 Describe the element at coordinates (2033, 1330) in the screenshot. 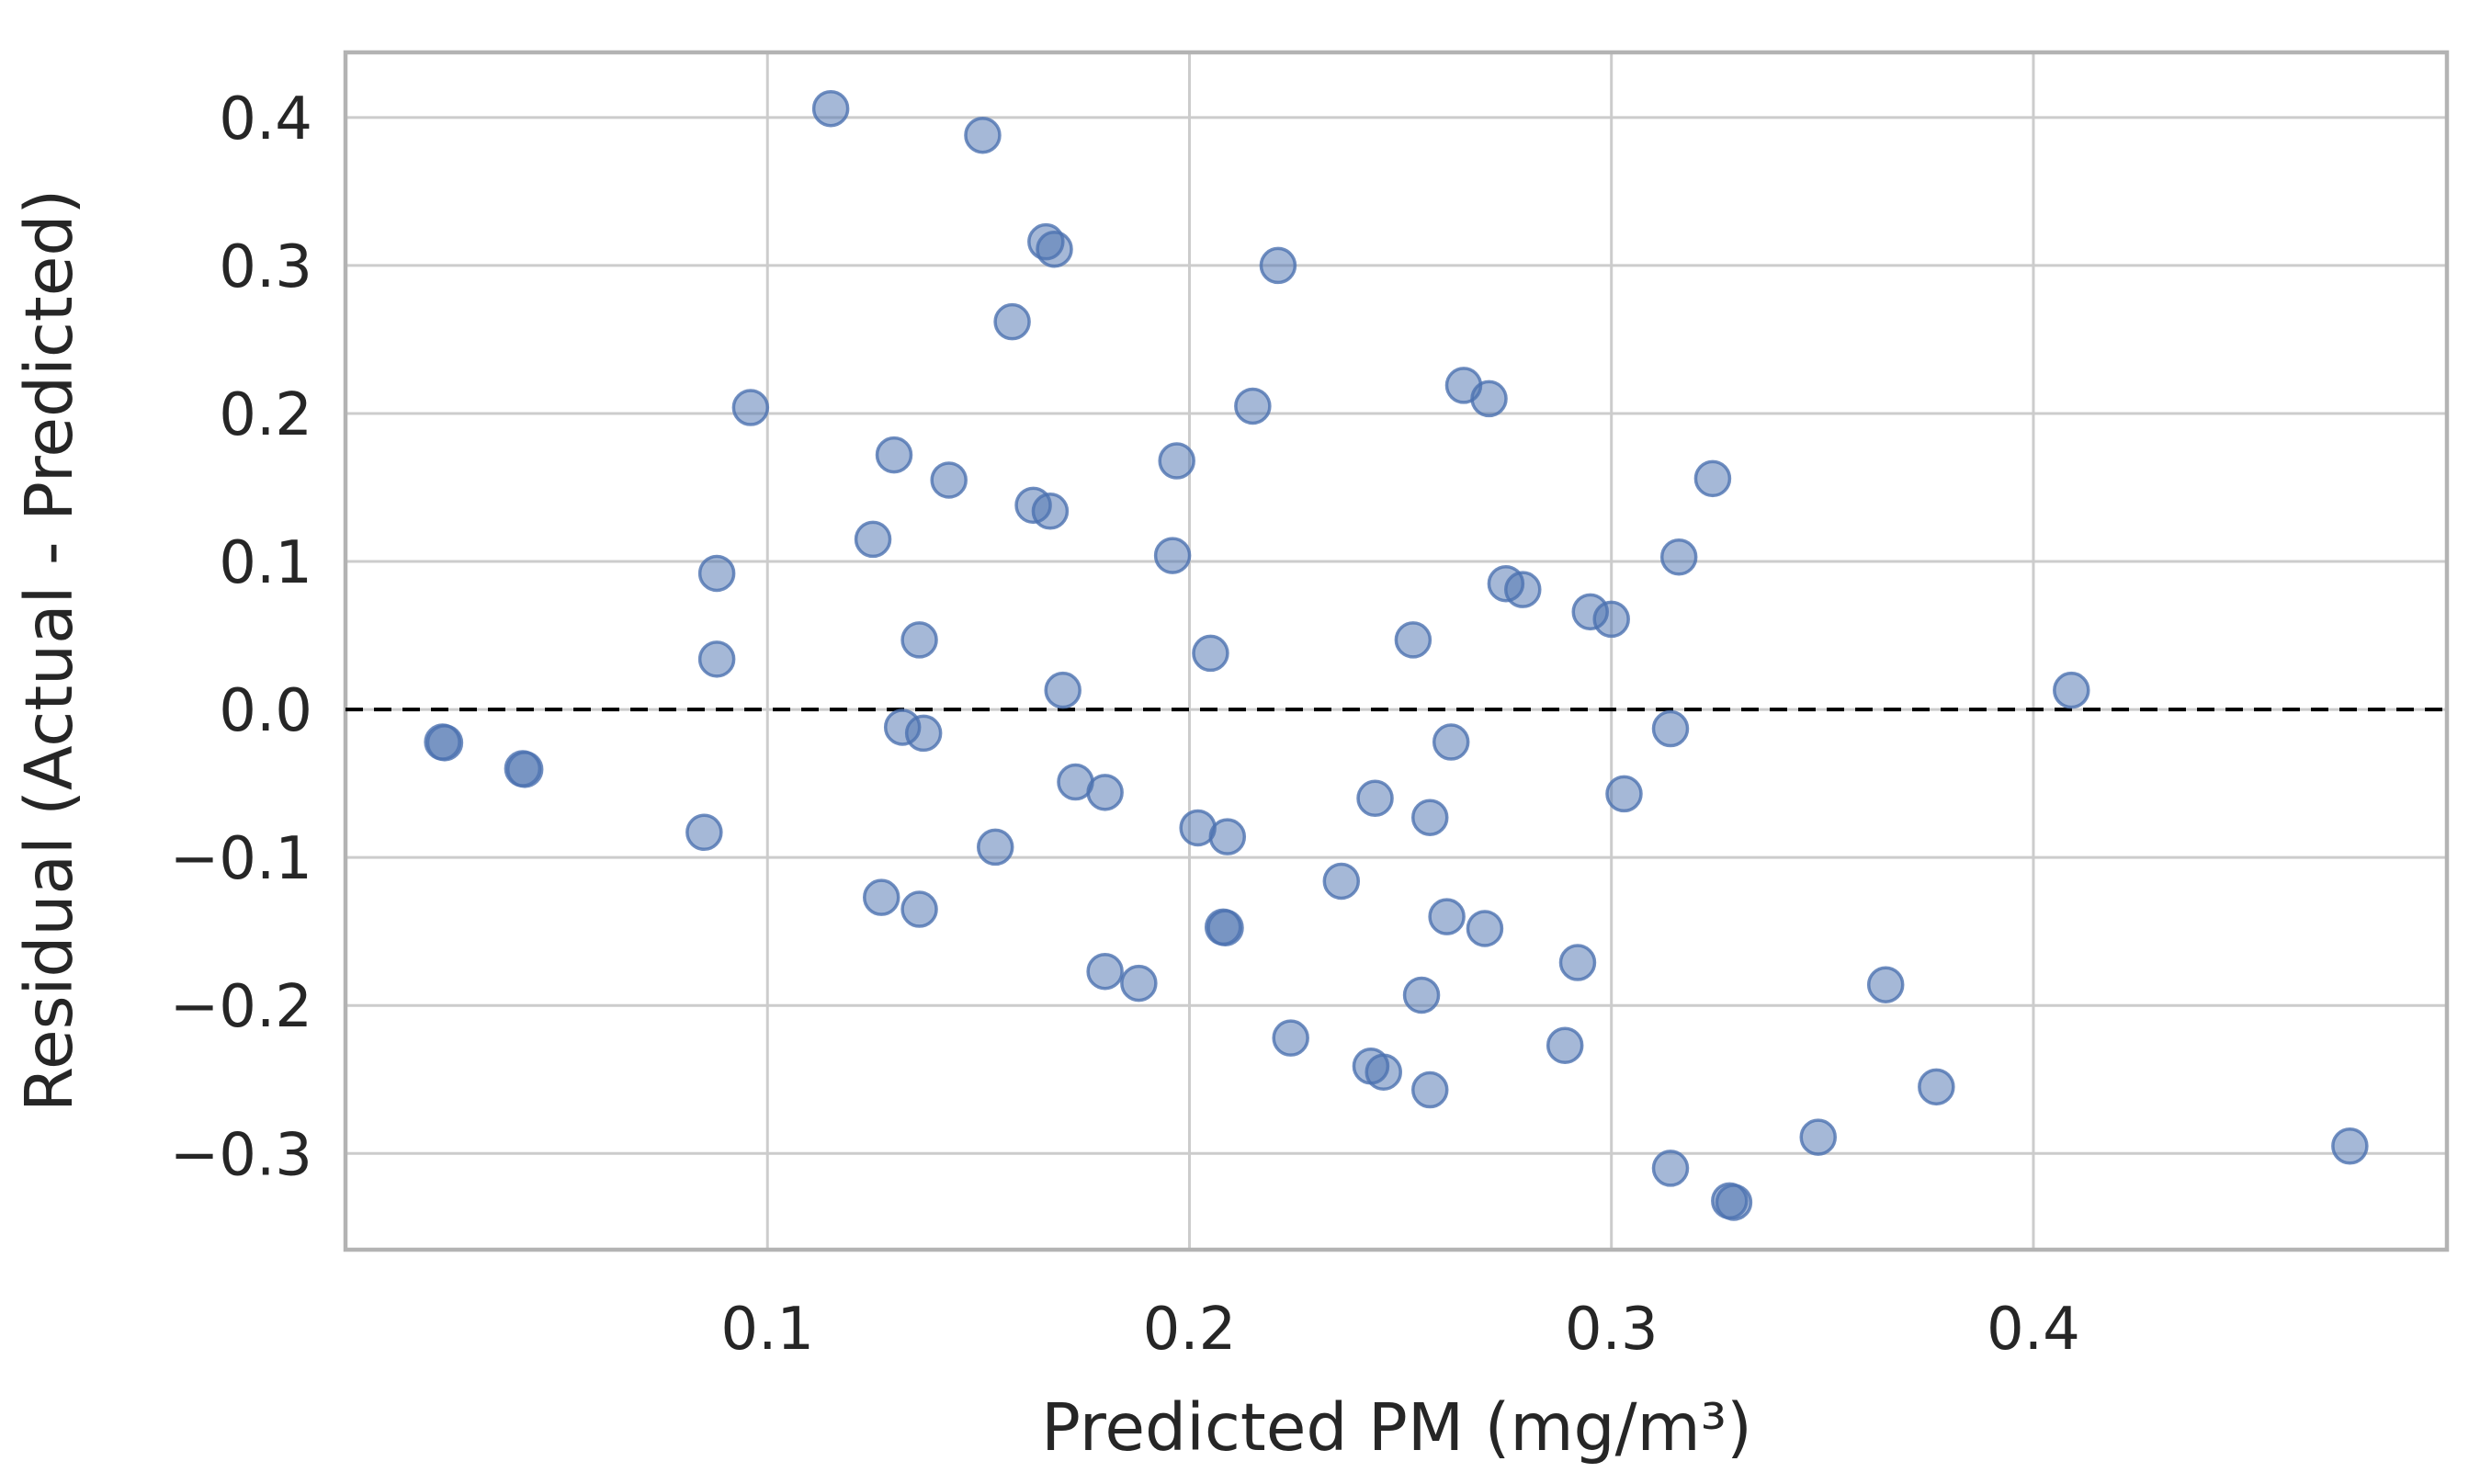

I see `x-tick-label: 0.4` at that location.